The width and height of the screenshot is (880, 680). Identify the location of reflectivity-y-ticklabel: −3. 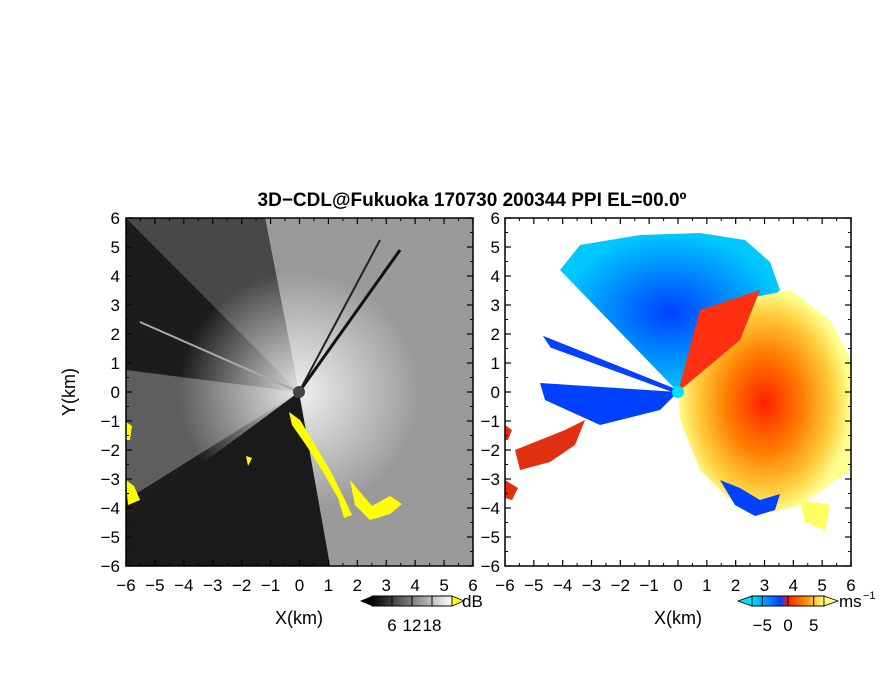
(110, 479).